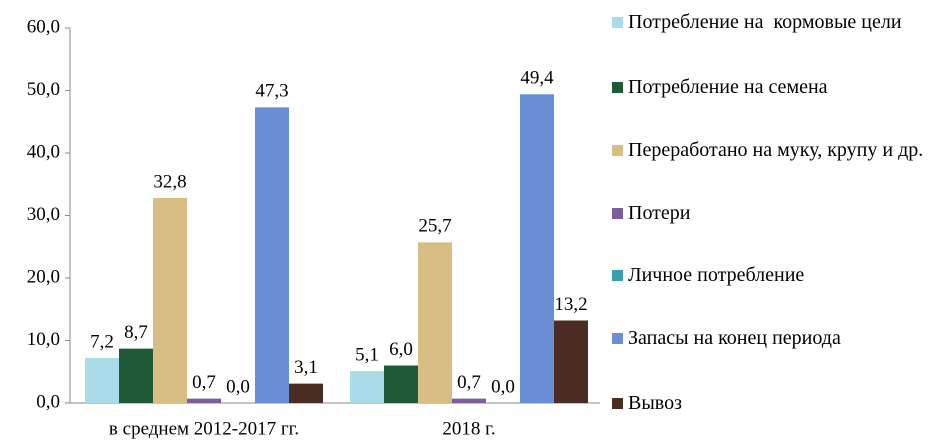 Image resolution: width=945 pixels, height=442 pixels. I want to click on value-label: 25,7, so click(434, 226).